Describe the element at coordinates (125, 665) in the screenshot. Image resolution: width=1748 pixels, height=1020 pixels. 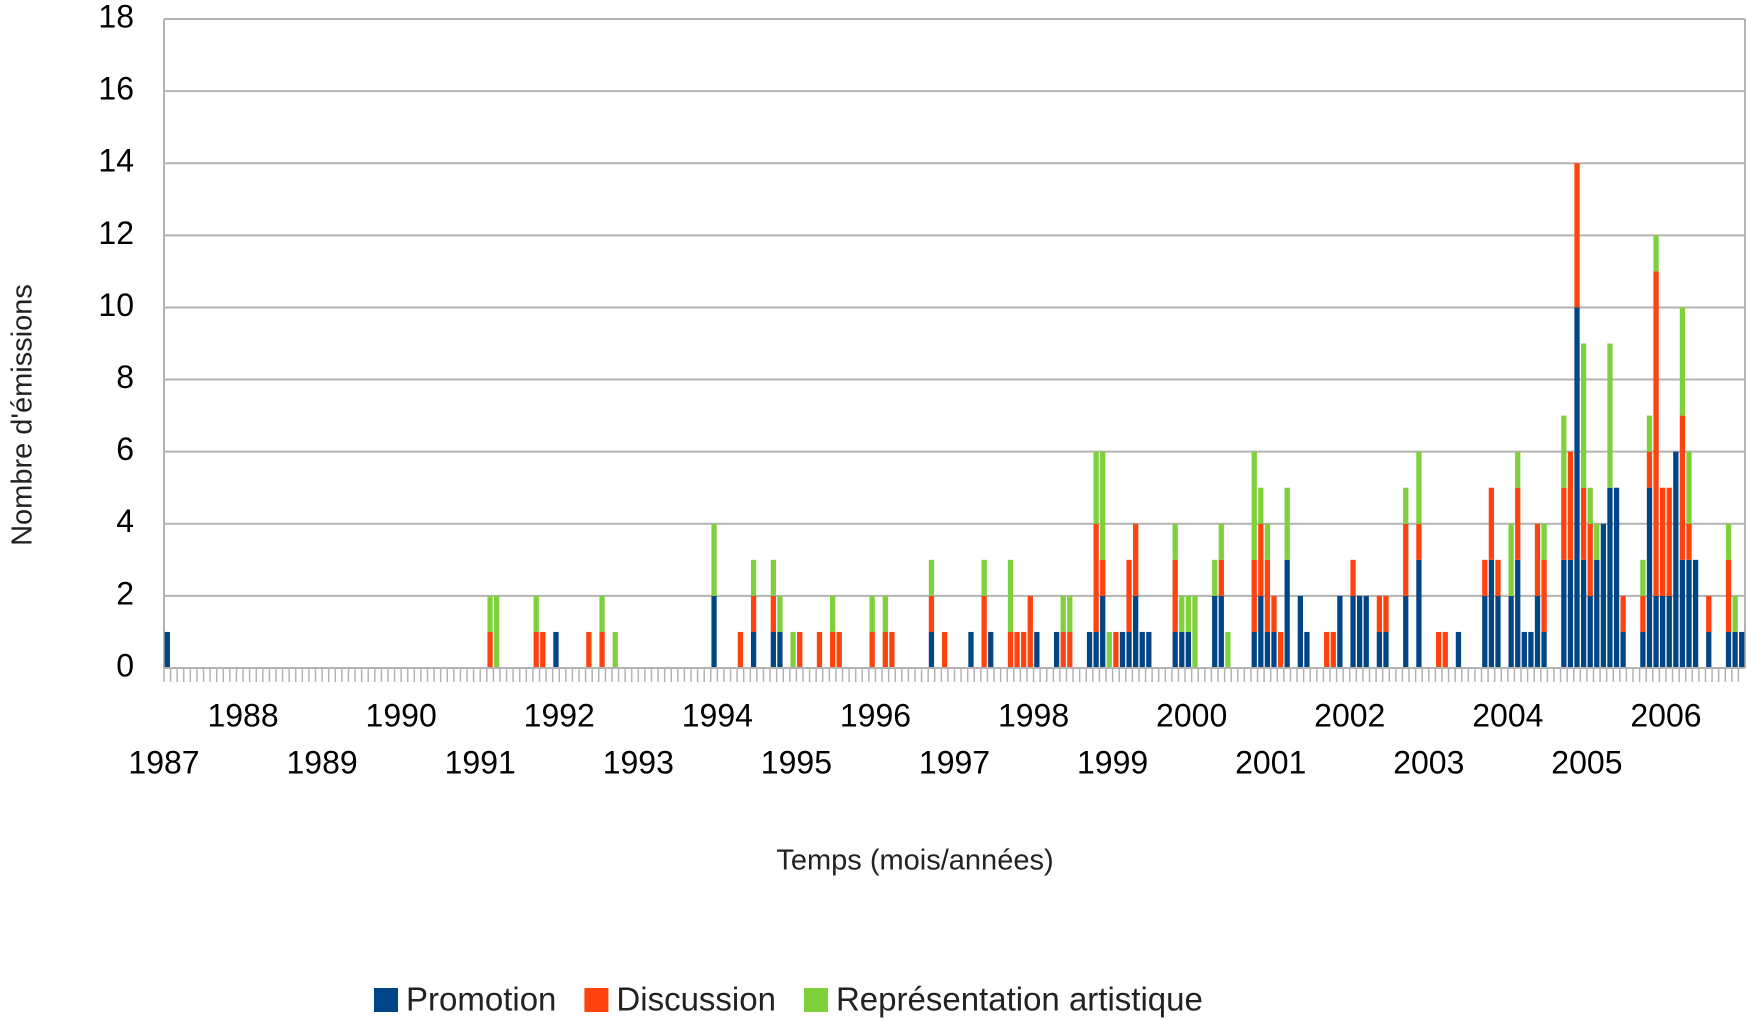
I see `y-tick-label: 0` at that location.